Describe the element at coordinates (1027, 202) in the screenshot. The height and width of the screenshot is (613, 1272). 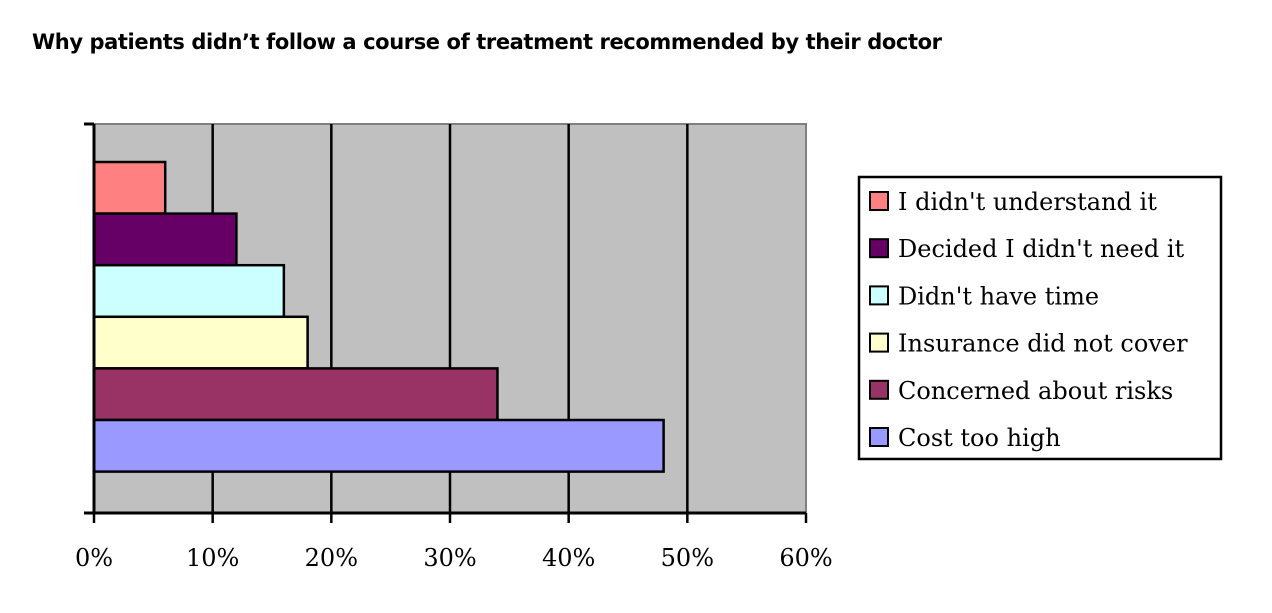
I see `legend-label: I didn't understand it` at that location.